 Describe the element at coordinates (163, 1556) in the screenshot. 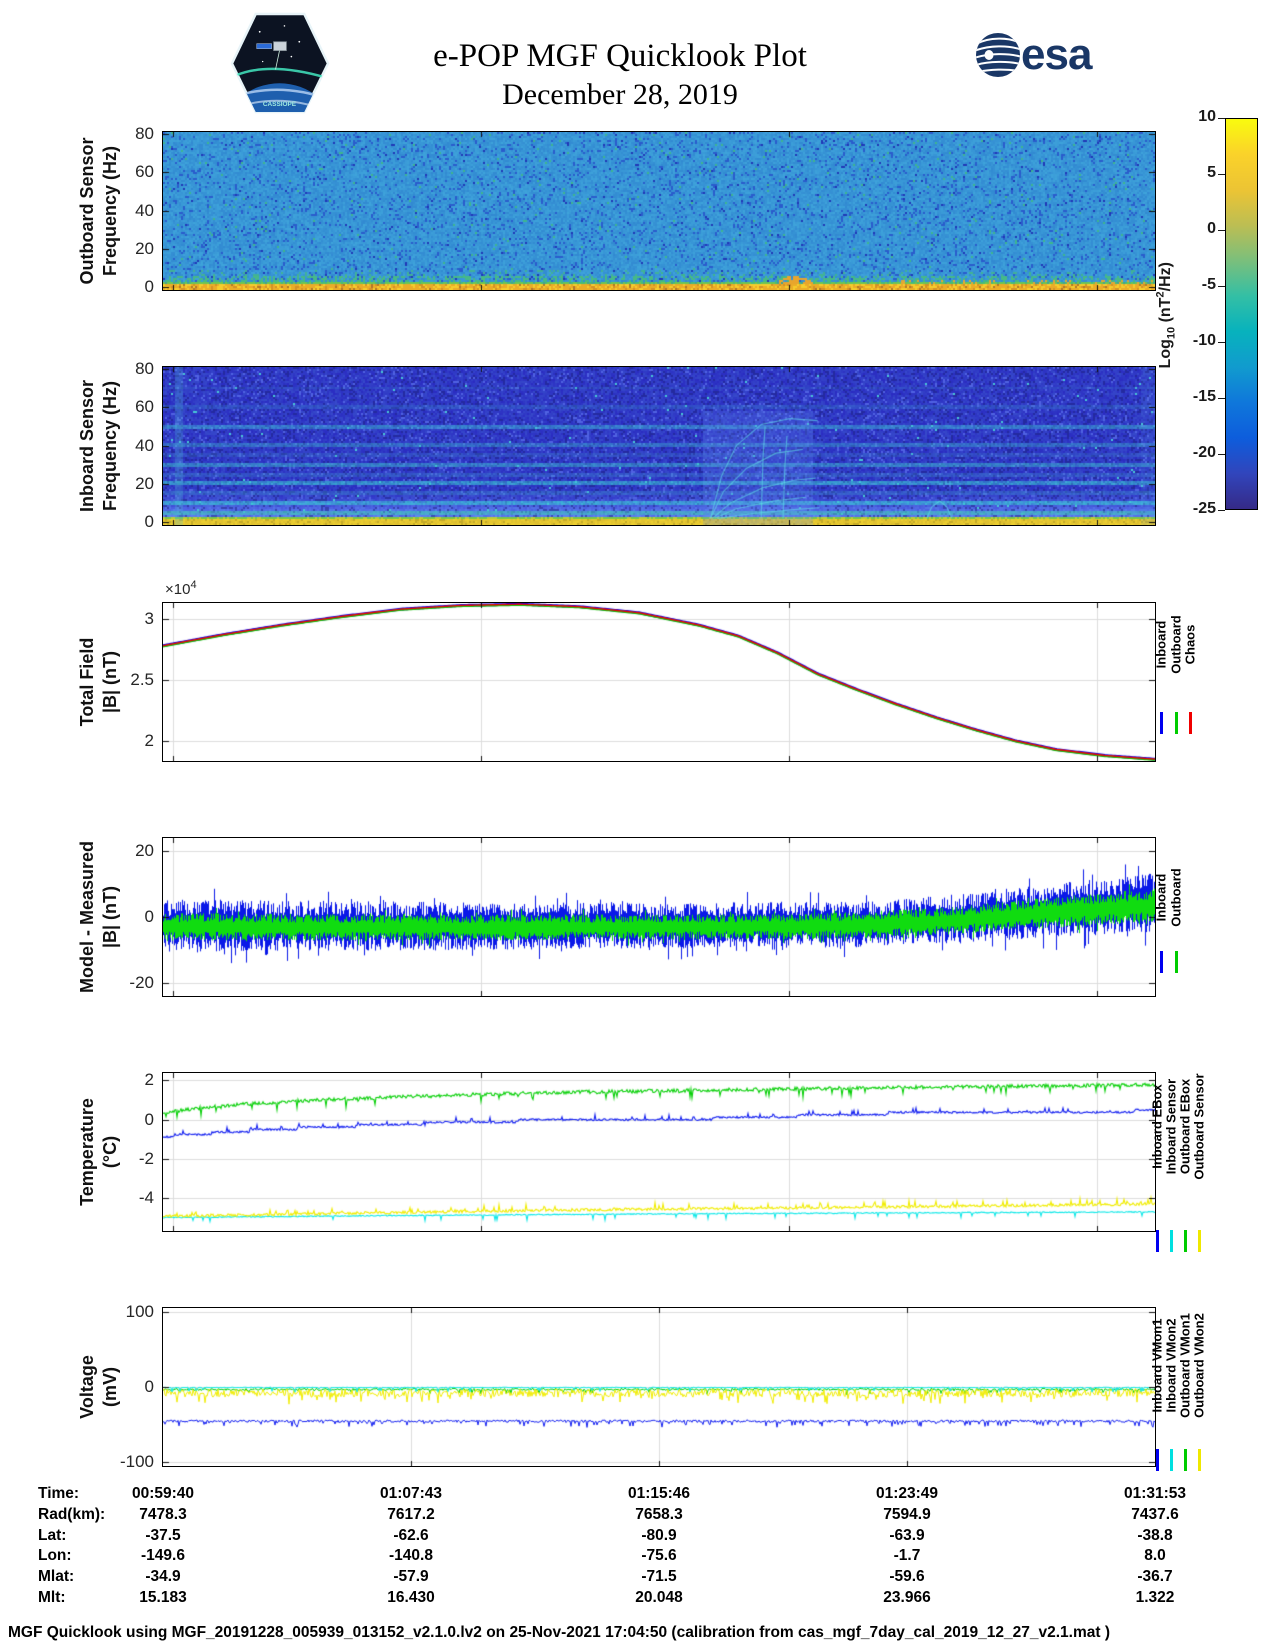

I see `ephemeris-value: -149.6` at that location.